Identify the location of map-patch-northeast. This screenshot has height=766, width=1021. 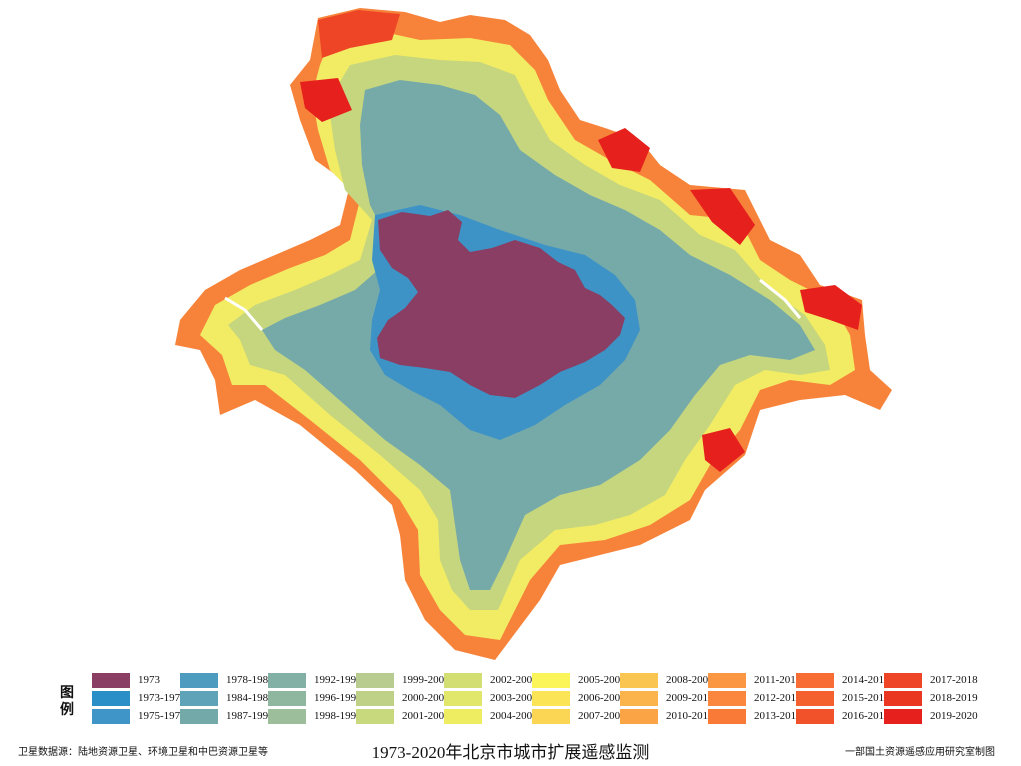
(624, 150).